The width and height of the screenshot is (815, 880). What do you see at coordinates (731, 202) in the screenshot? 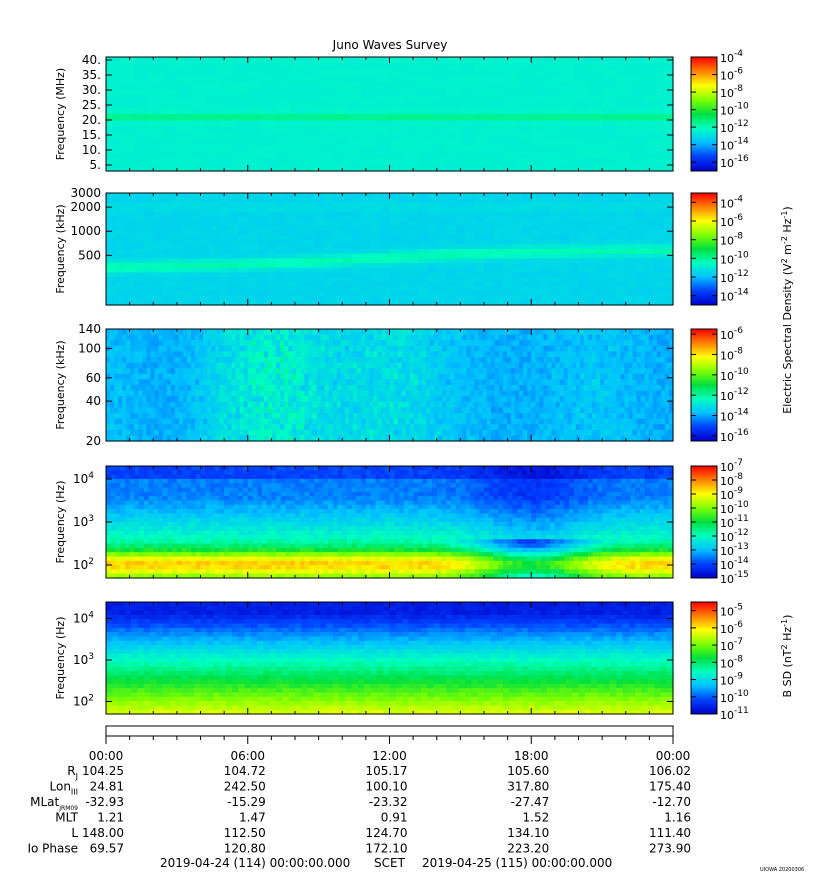
I see `colorbar-tick-label: 10-4` at bounding box center [731, 202].